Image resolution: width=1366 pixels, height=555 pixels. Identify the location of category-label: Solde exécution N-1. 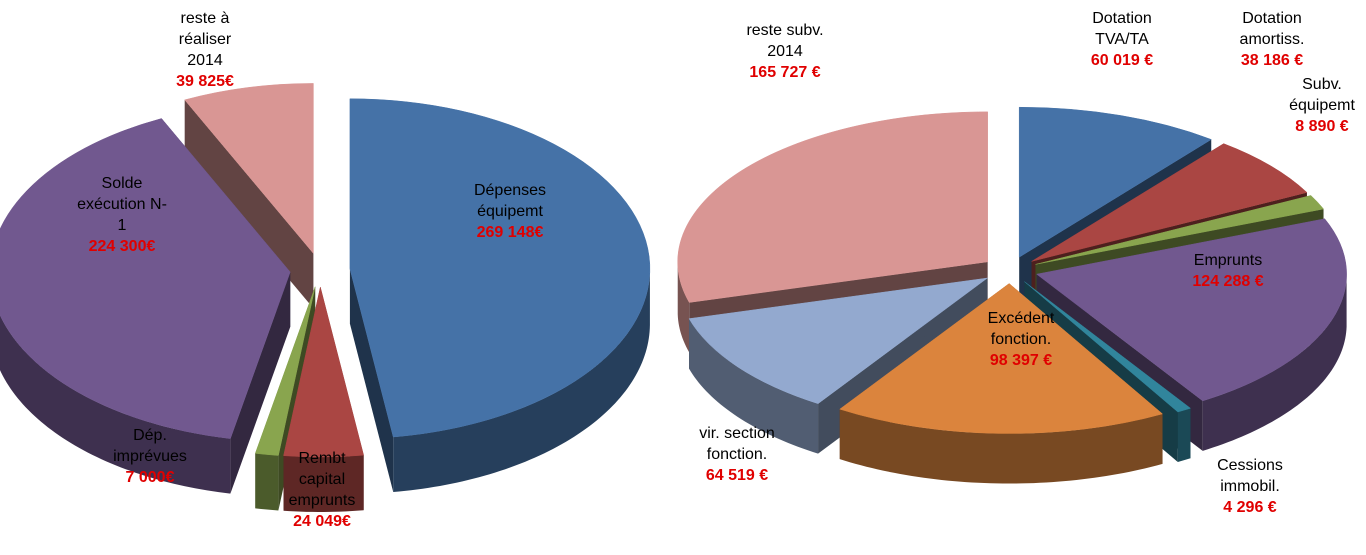
(122, 204).